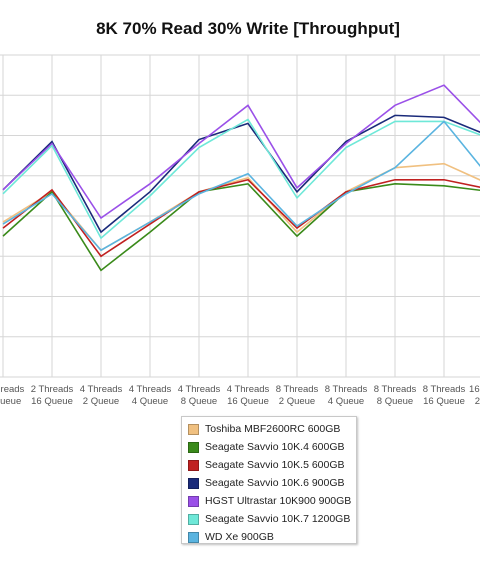 This screenshot has height=575, width=480. I want to click on legend-label: Toshiba MBF2600RC 600GB, so click(273, 429).